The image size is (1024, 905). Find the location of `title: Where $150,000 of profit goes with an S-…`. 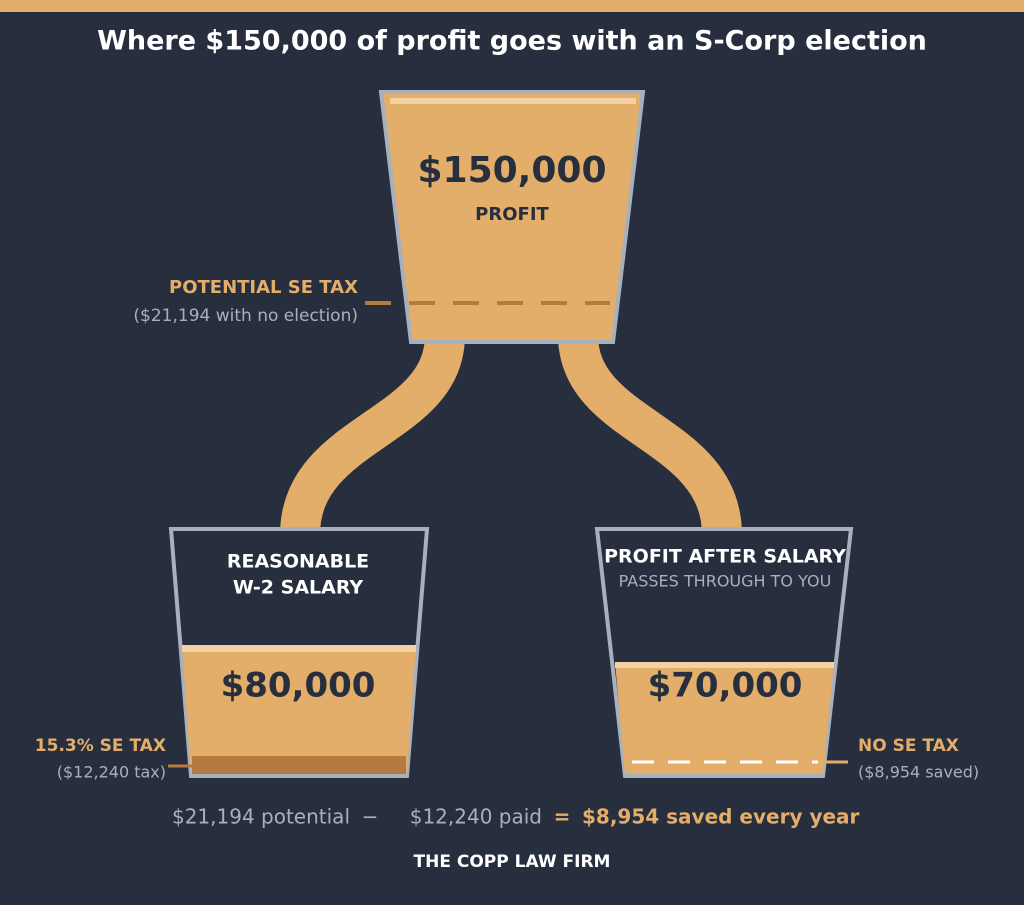

title: Where $150,000 of profit goes with an S-… is located at coordinates (512, 41).